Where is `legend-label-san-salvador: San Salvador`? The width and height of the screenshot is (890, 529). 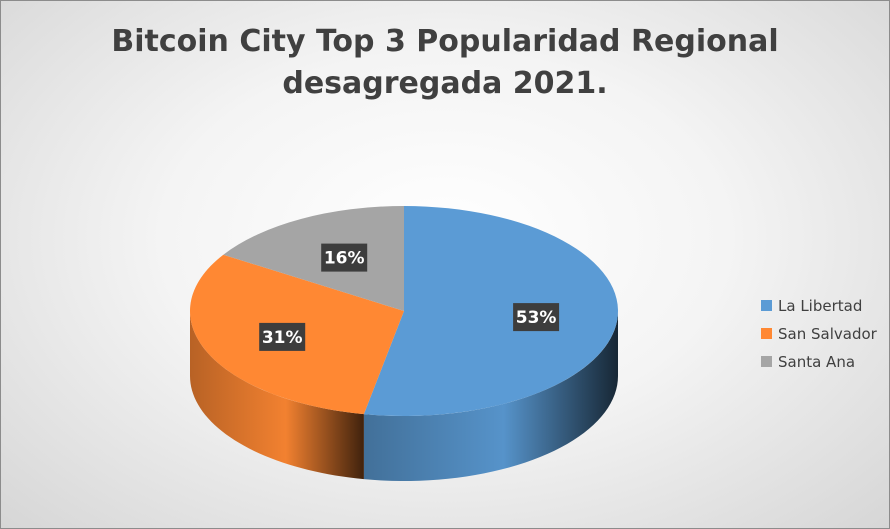 legend-label-san-salvador: San Salvador is located at coordinates (828, 334).